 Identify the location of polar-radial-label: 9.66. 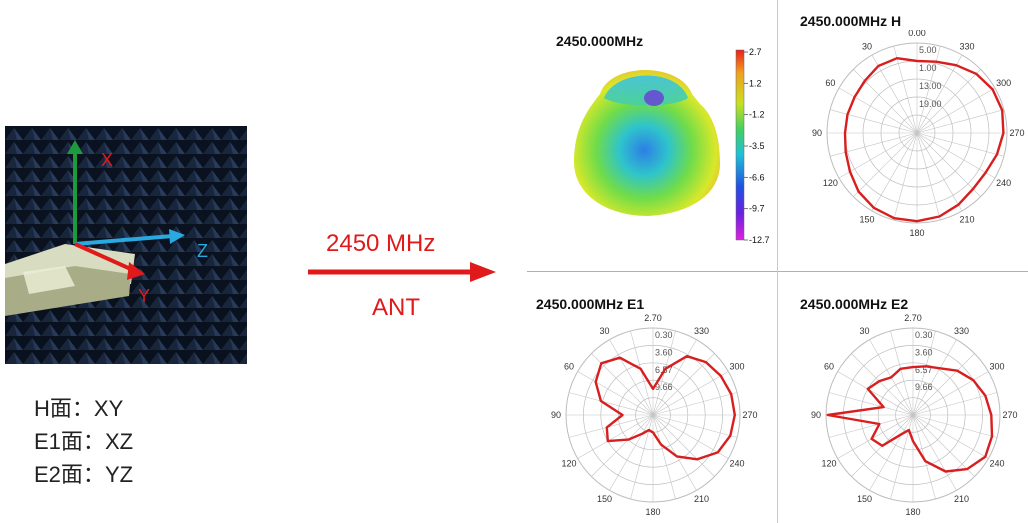
(664, 387).